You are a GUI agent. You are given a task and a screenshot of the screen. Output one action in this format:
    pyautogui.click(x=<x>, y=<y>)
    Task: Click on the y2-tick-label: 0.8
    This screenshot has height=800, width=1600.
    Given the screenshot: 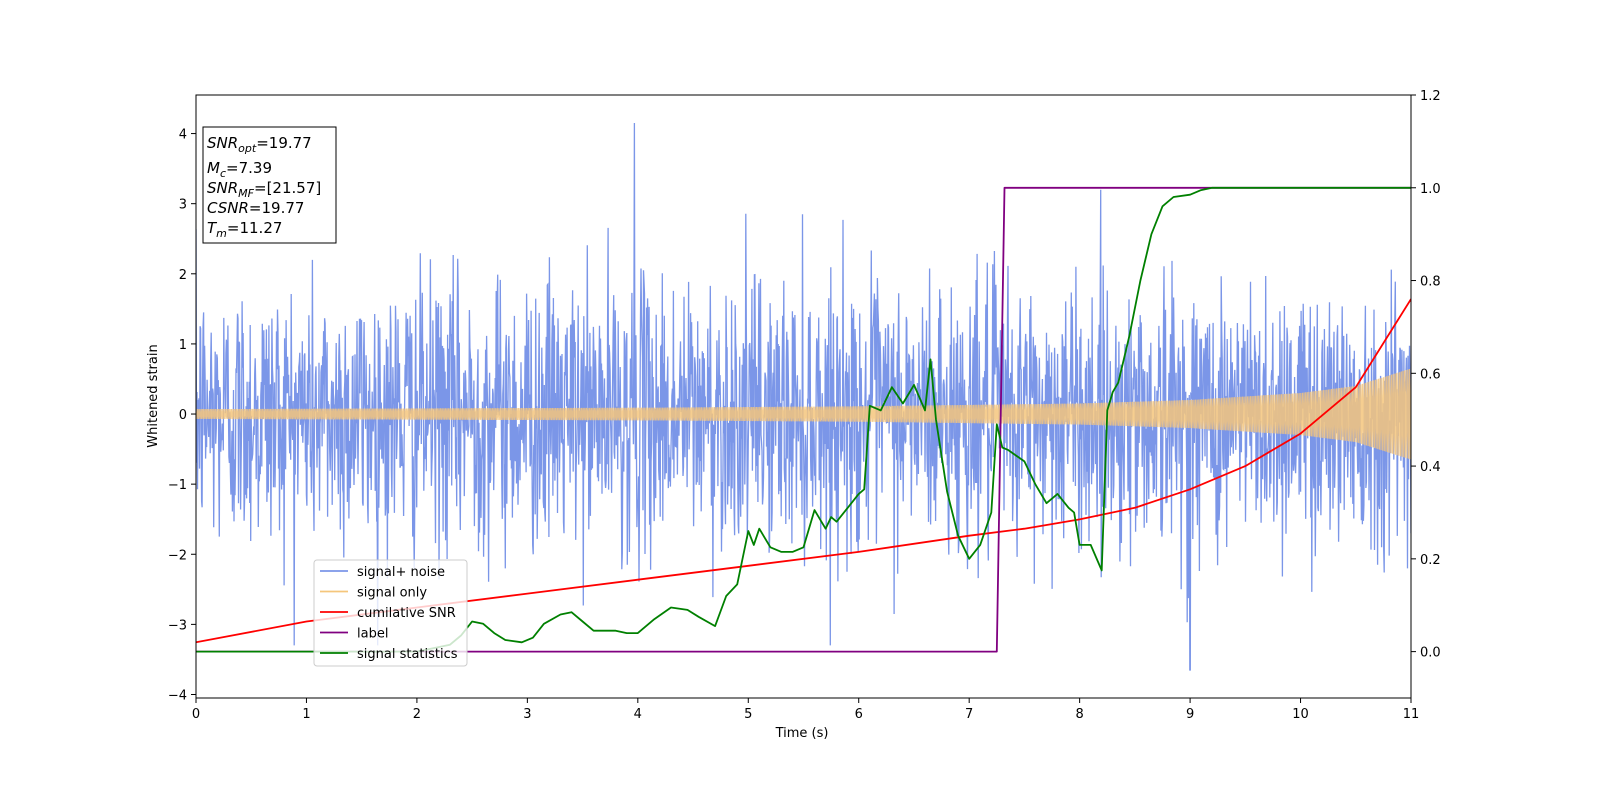 What is the action you would take?
    pyautogui.click(x=1430, y=282)
    